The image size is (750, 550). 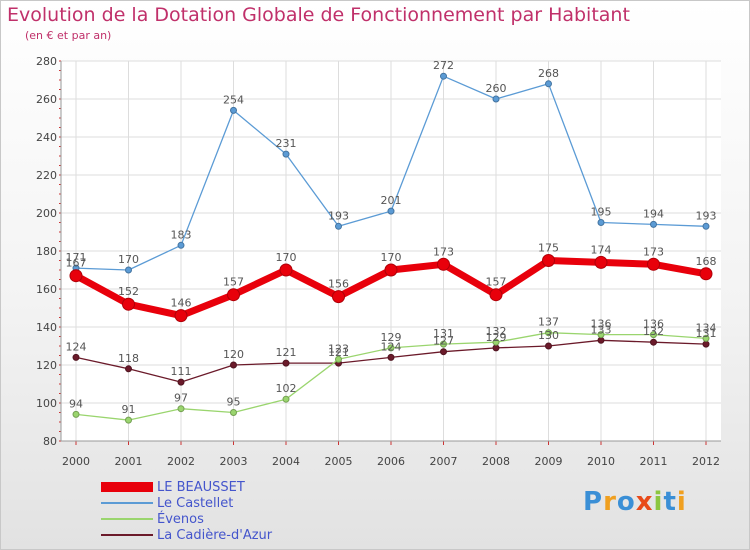 What do you see at coordinates (286, 143) in the screenshot?
I see `data-label-le-castellet: 231` at bounding box center [286, 143].